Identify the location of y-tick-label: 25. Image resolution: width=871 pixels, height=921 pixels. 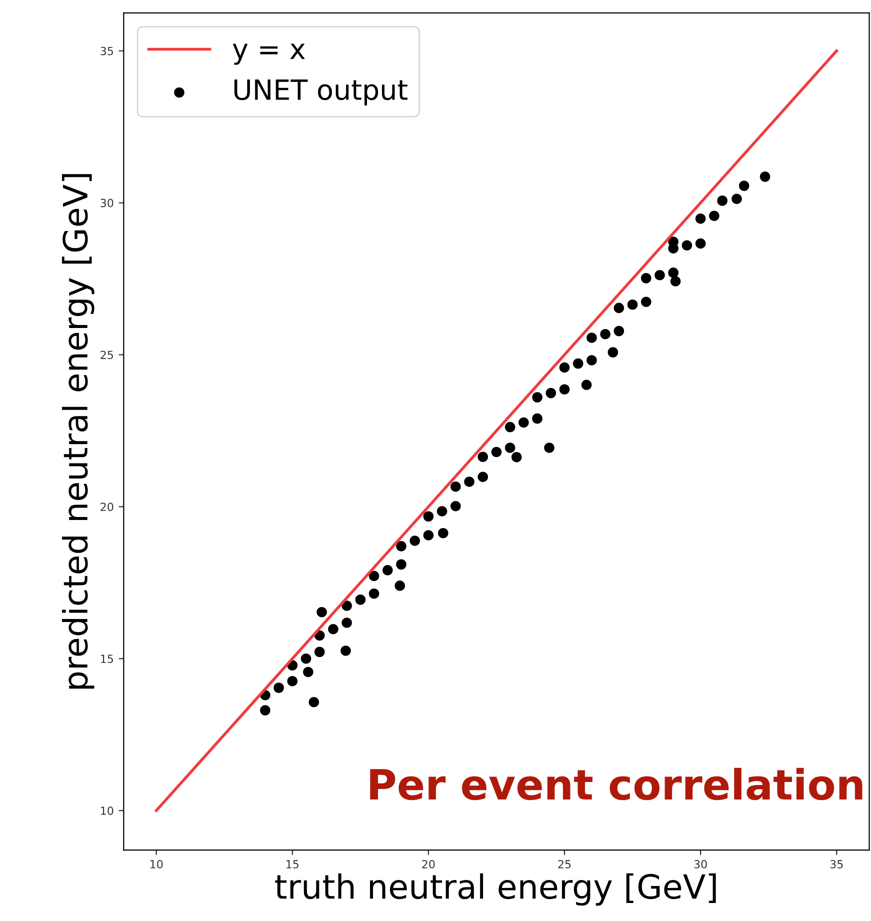
(106, 355).